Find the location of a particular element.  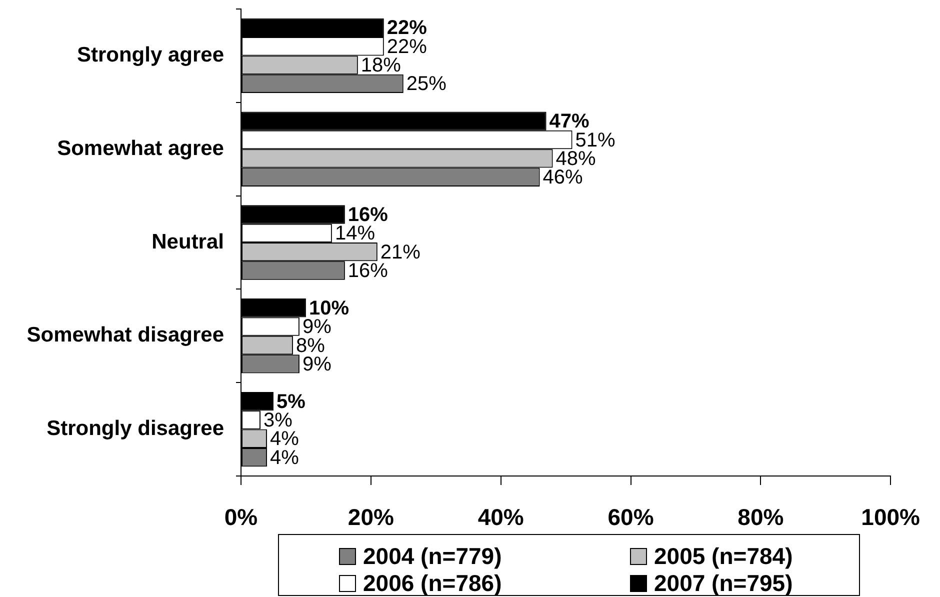

data-label: 25% is located at coordinates (426, 84).